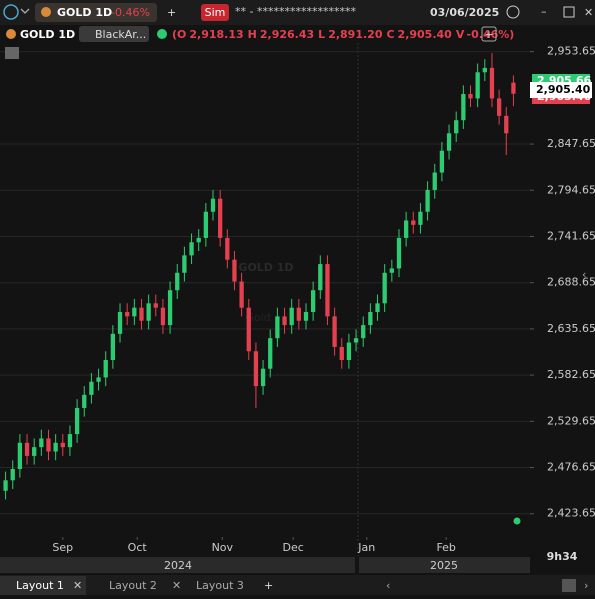 This screenshot has width=595, height=599. I want to click on status-dot, so click(162, 34).